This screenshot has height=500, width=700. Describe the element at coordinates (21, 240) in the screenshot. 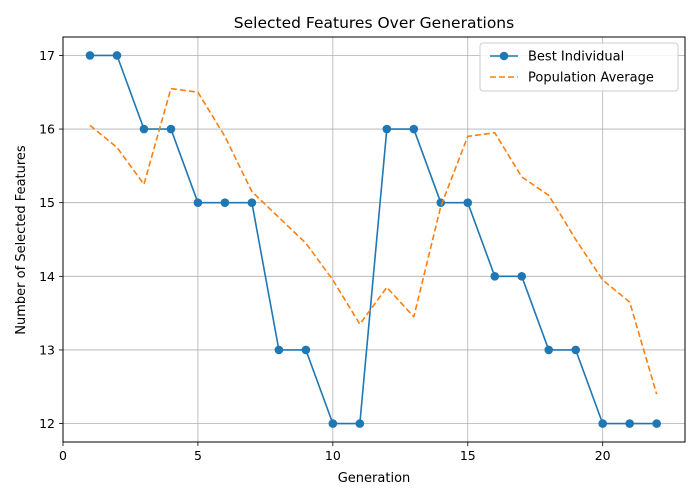

I see `y-axis-label: Number of Selected Features` at that location.